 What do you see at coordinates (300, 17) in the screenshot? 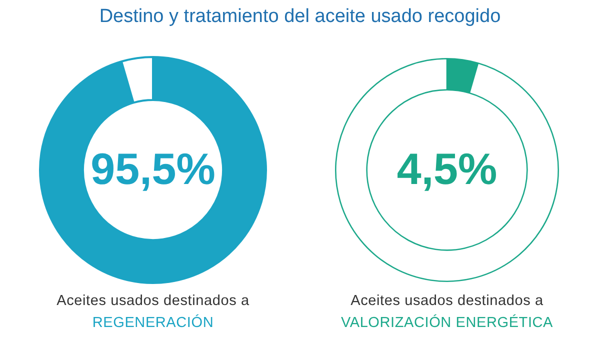
I see `chart-title: Destino y tratamiento del aceite usado recogido` at bounding box center [300, 17].